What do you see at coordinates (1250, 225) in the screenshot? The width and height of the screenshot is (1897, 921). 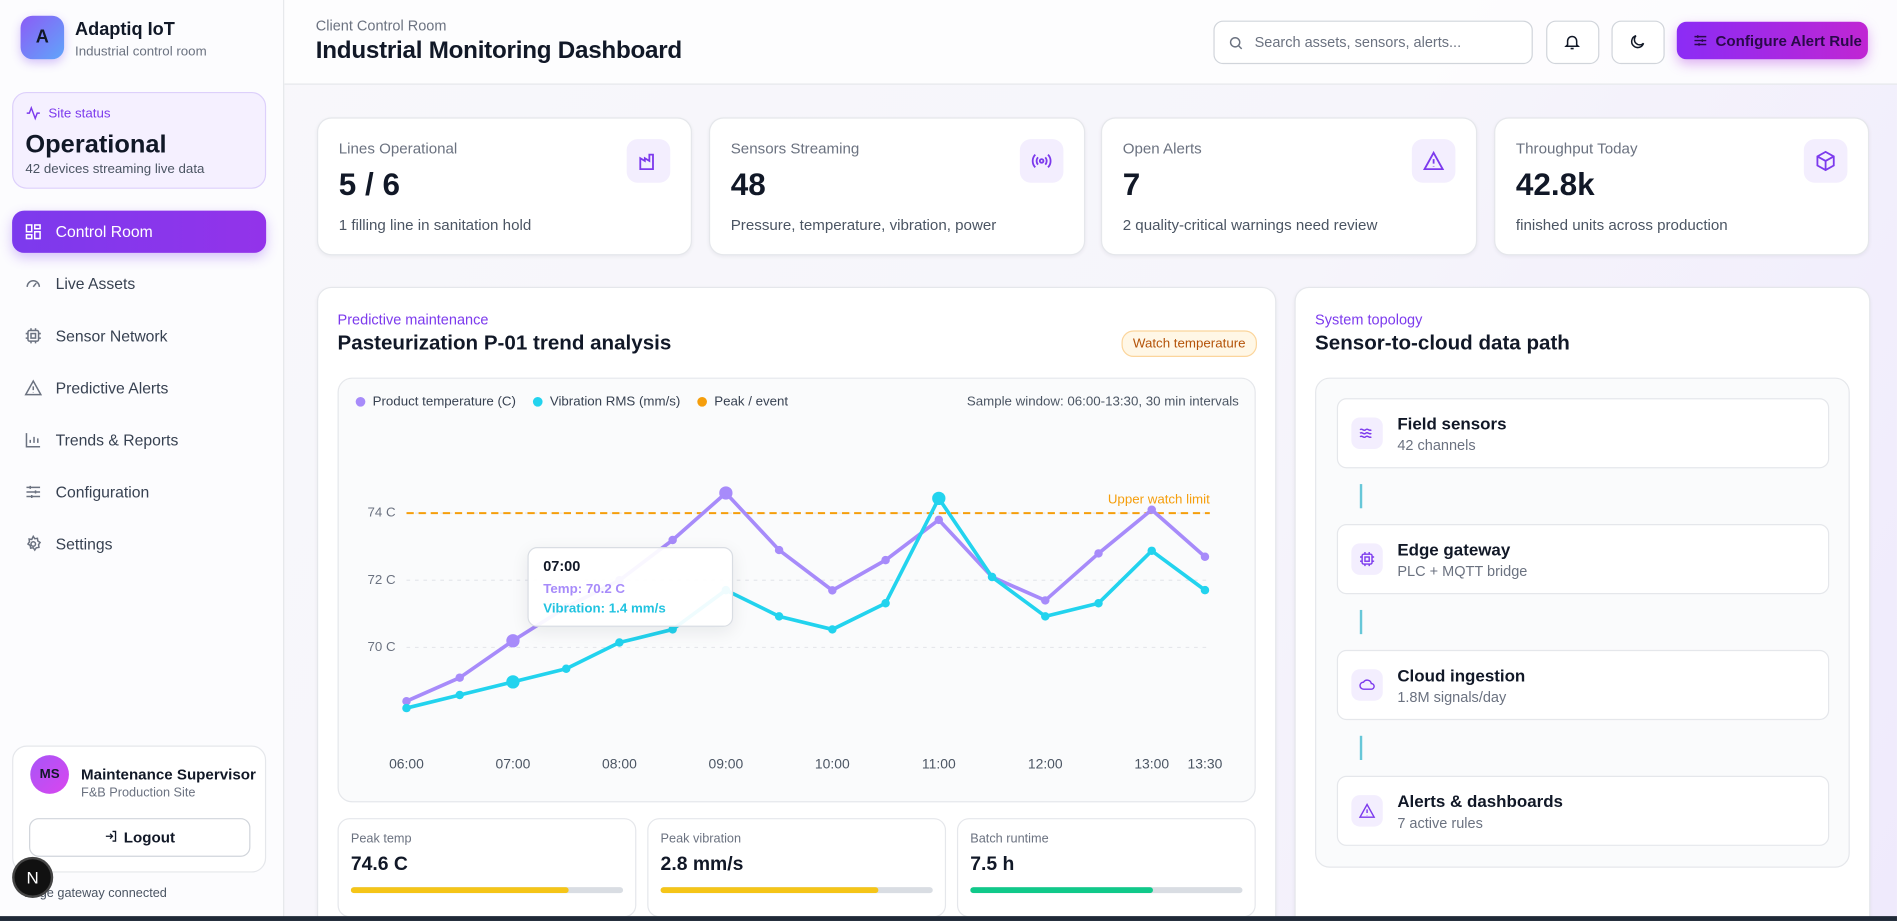 I see `kpi-detail: 2 quality-critical warnings need review` at bounding box center [1250, 225].